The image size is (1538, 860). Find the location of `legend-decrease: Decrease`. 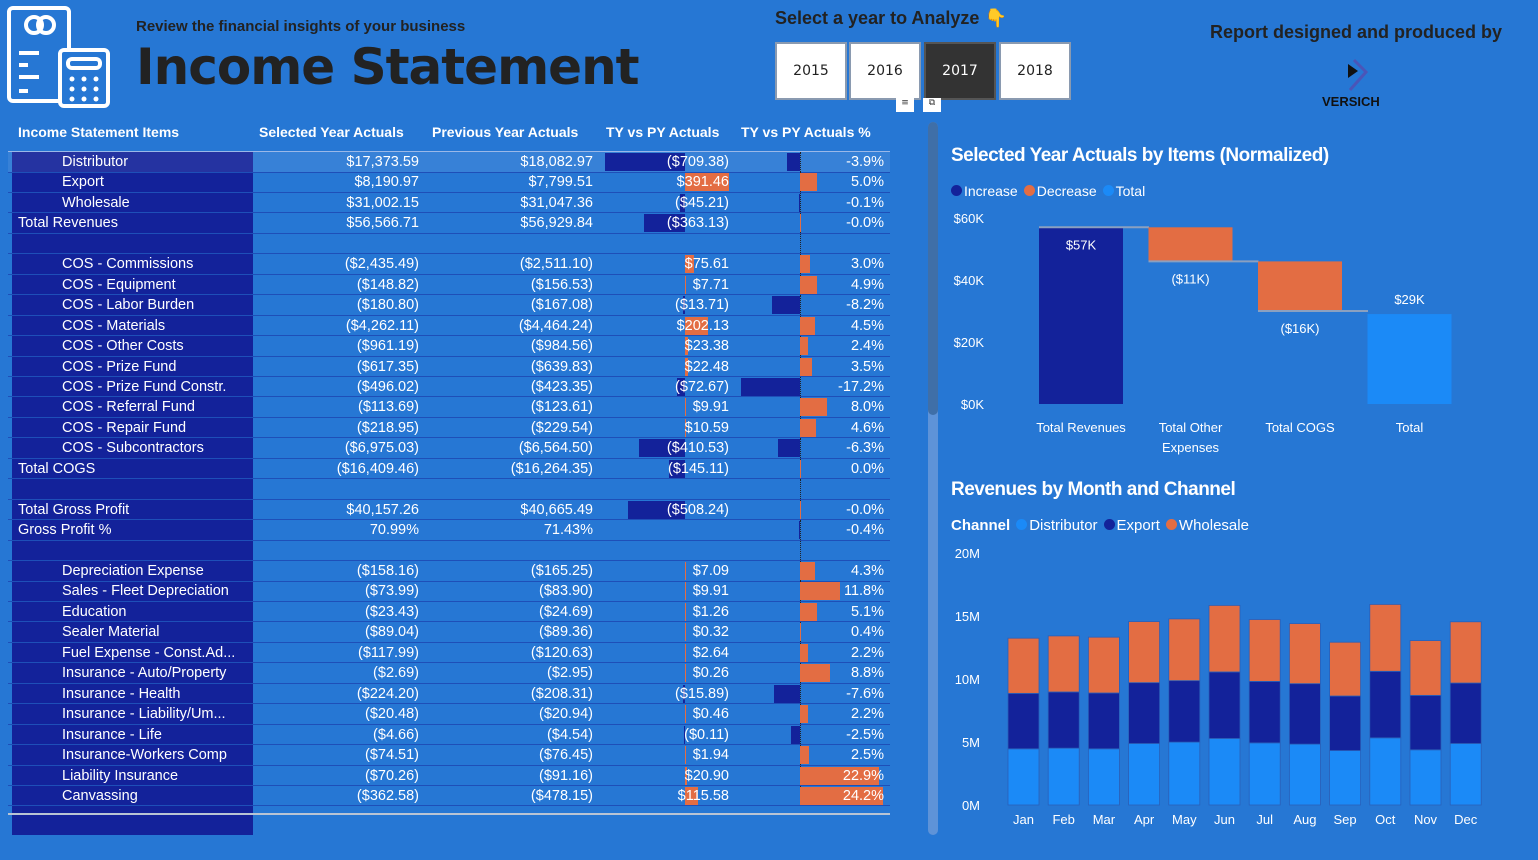

legend-decrease: Decrease is located at coordinates (1060, 191).